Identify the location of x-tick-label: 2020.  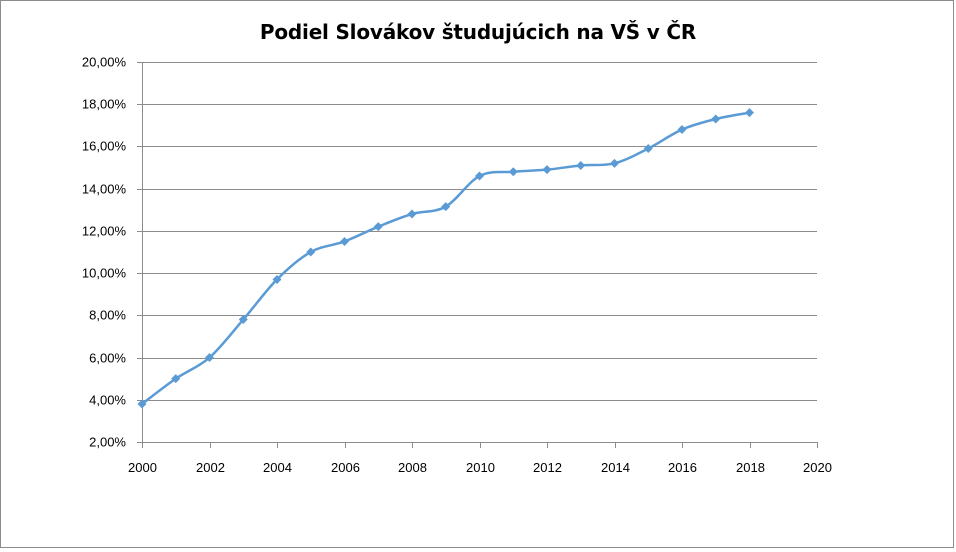
(817, 467).